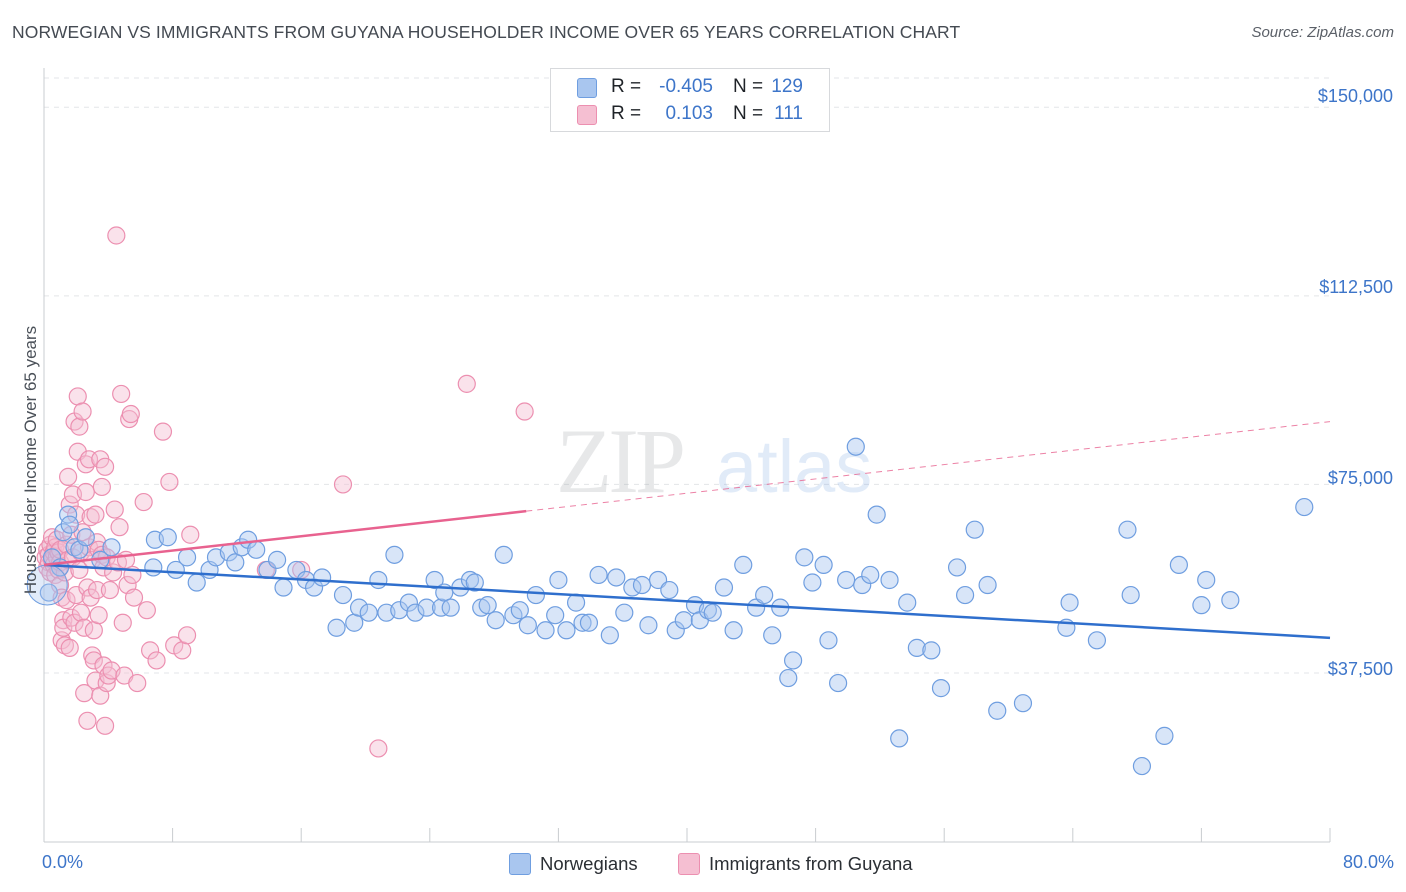 This screenshot has height=892, width=1406. Describe the element at coordinates (811, 863) in the screenshot. I see `legend-label: Immigrants from Guyana` at that location.